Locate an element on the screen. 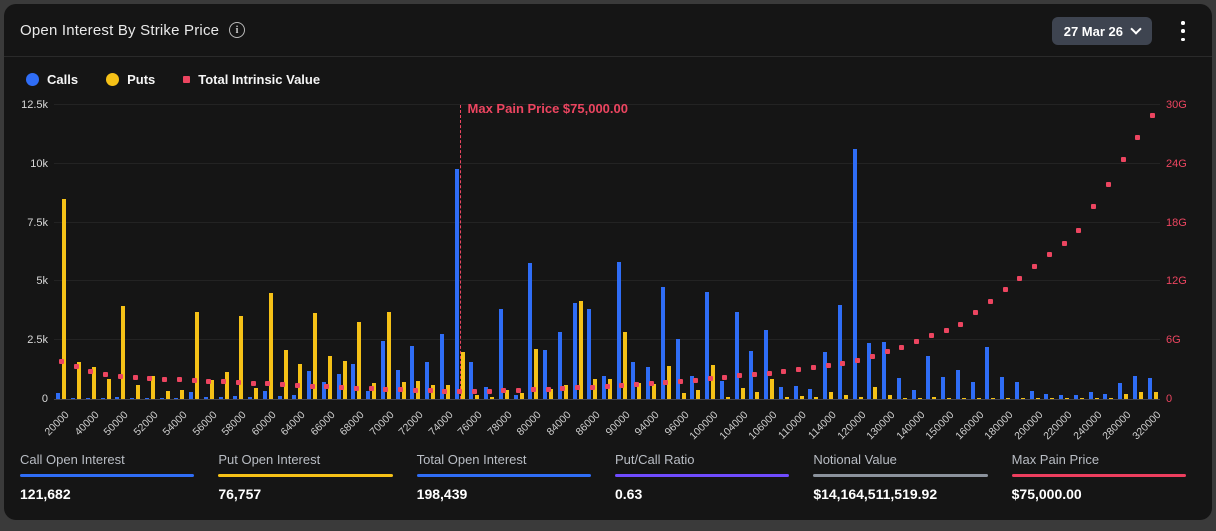  more-options-button is located at coordinates (1183, 31).